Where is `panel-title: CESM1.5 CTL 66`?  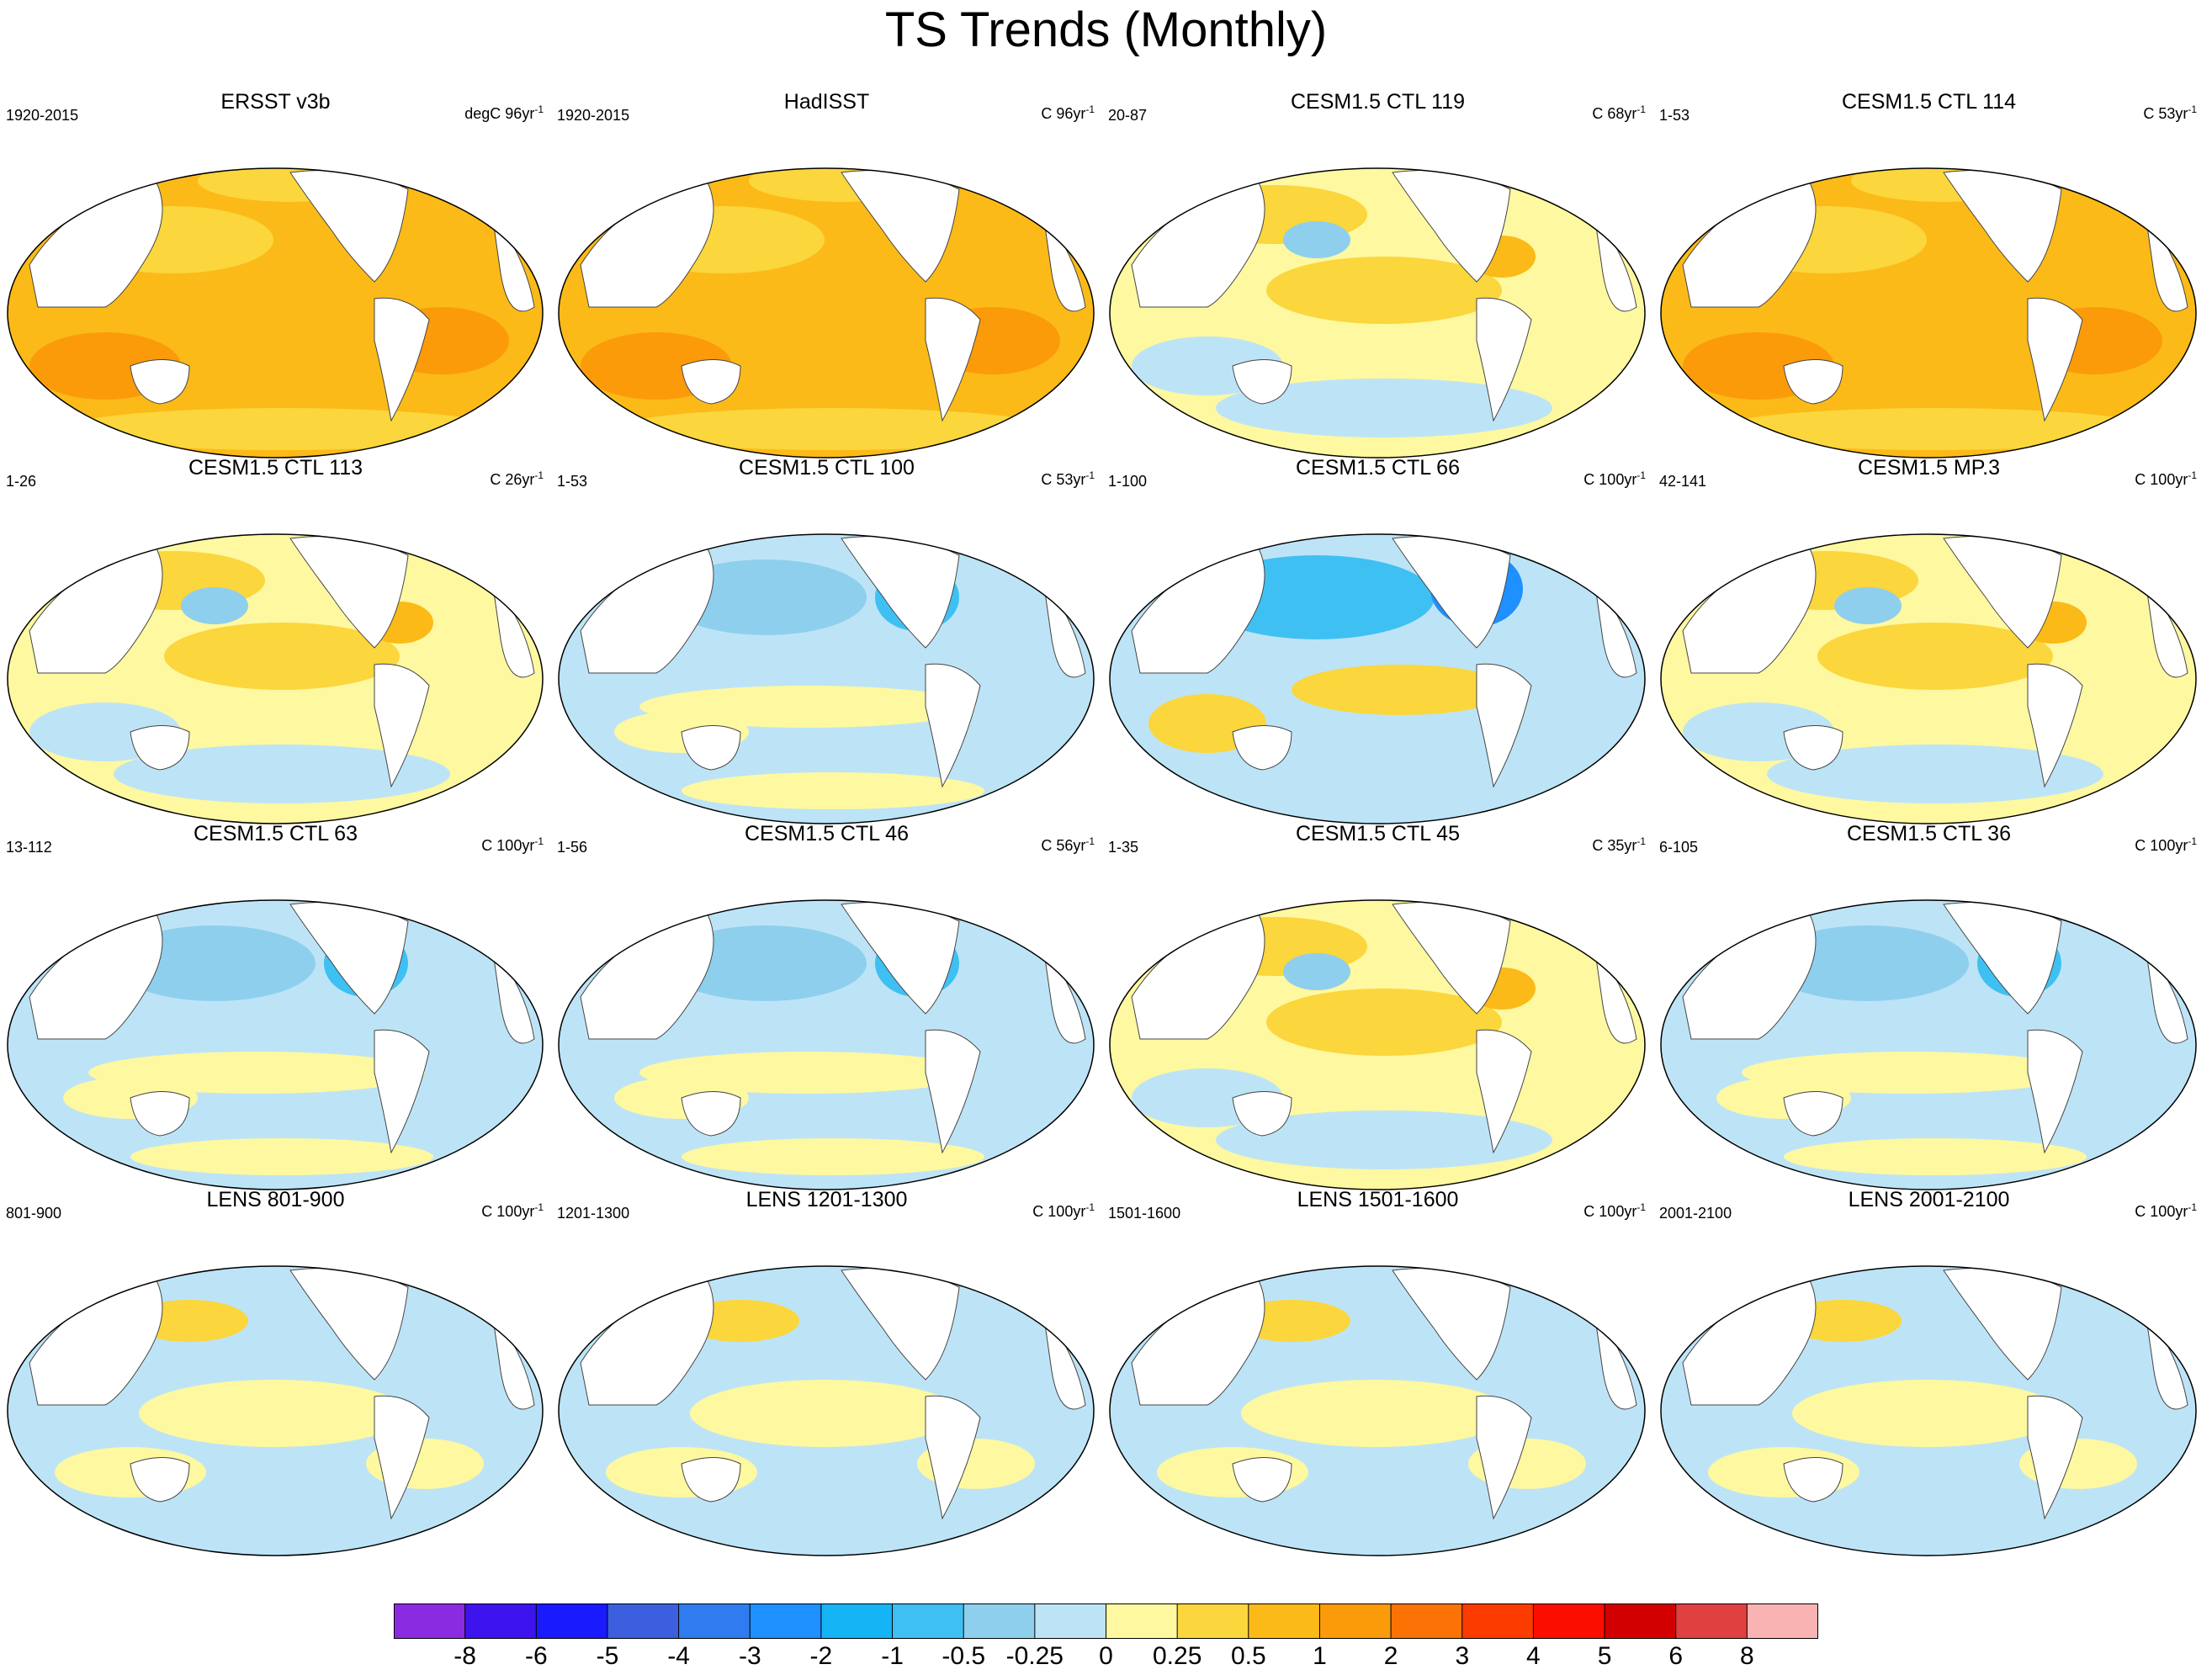 panel-title: CESM1.5 CTL 66 is located at coordinates (1378, 468).